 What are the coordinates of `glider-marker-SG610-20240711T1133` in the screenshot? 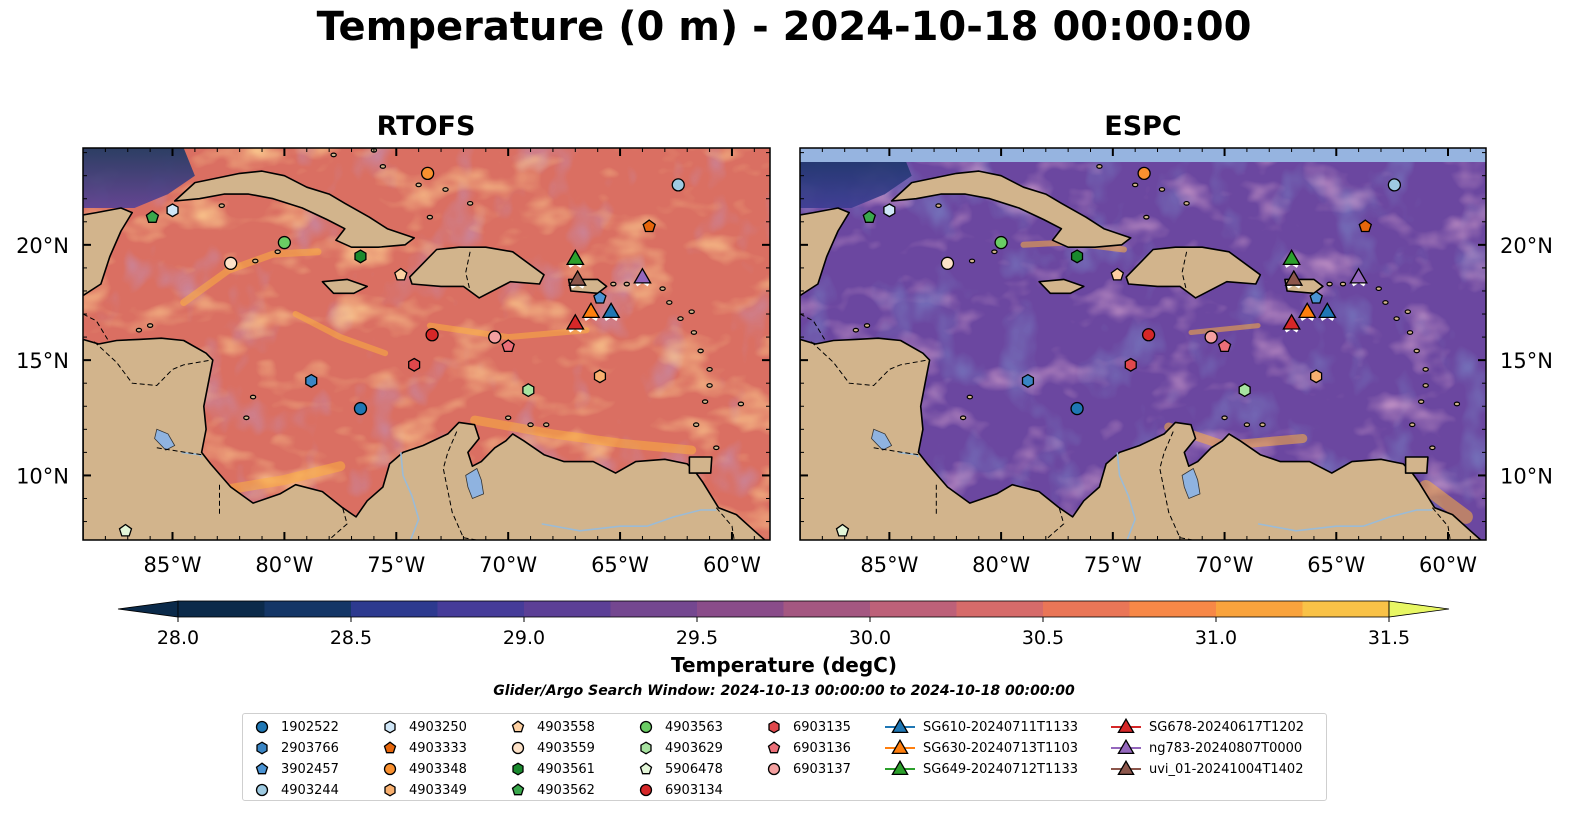 It's located at (1327, 310).